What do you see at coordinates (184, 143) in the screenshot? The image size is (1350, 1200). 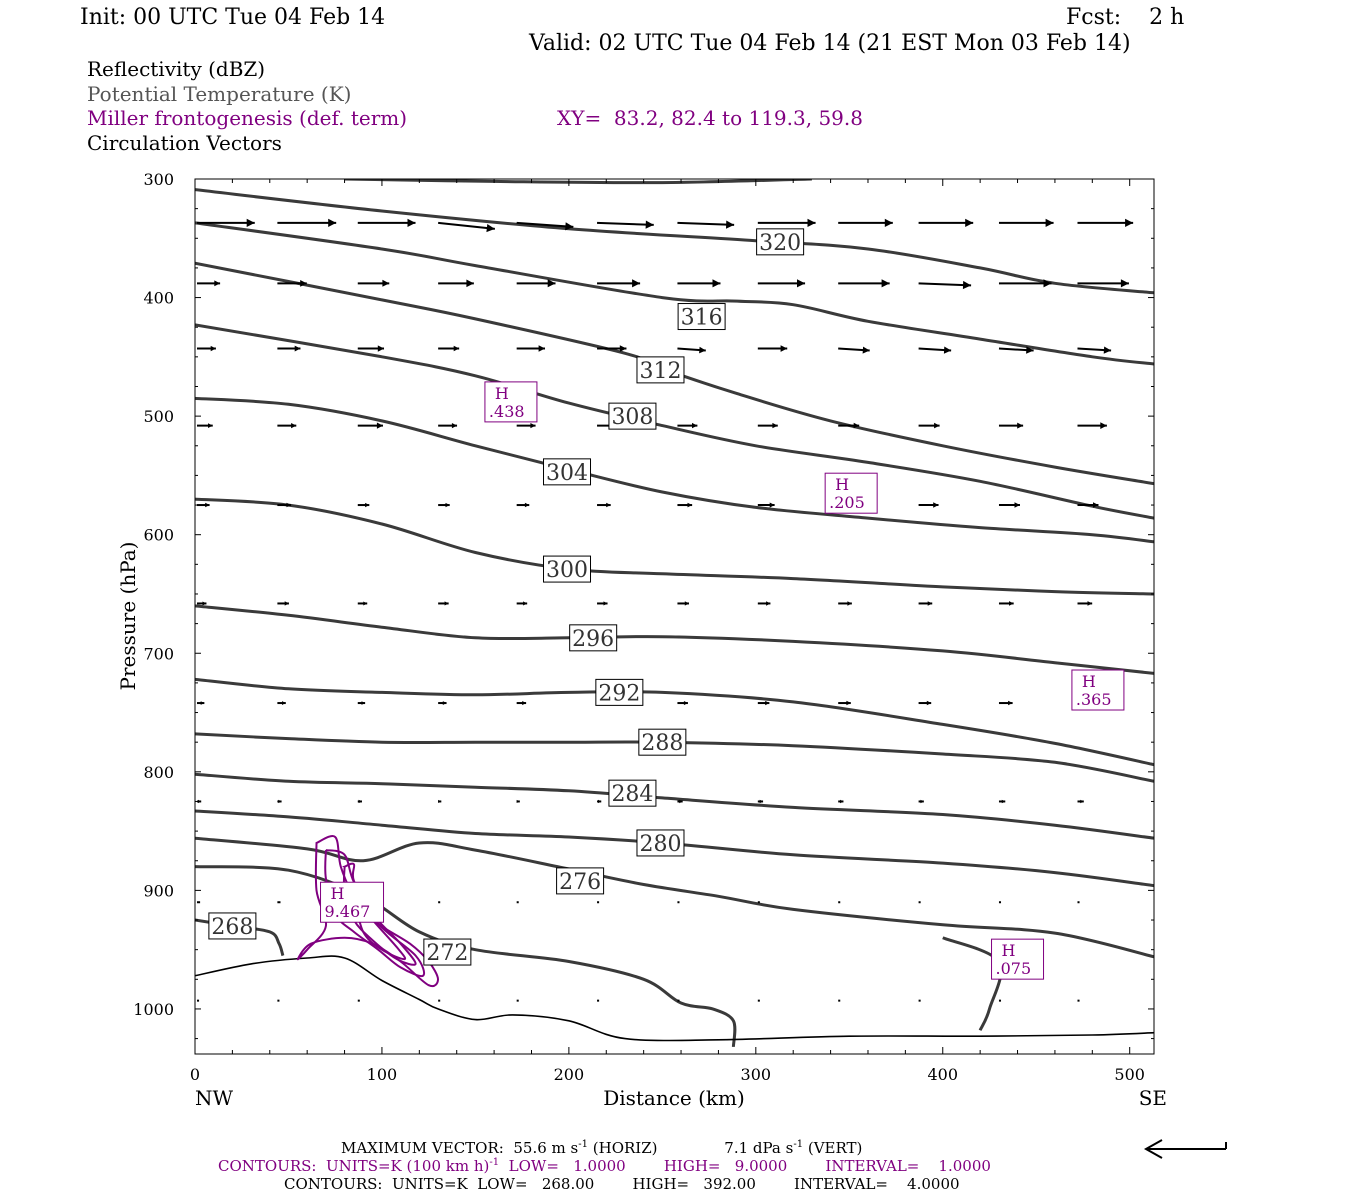 I see `legend-vectors: Circulation Vectors` at bounding box center [184, 143].